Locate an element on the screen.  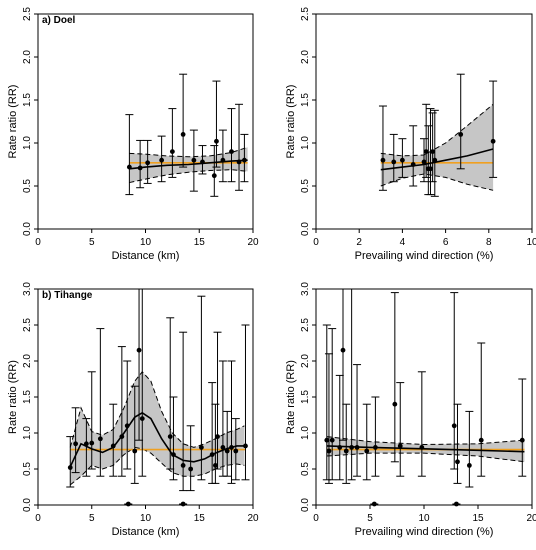
x-tick-label: 0 is located at coordinates (38, 242).